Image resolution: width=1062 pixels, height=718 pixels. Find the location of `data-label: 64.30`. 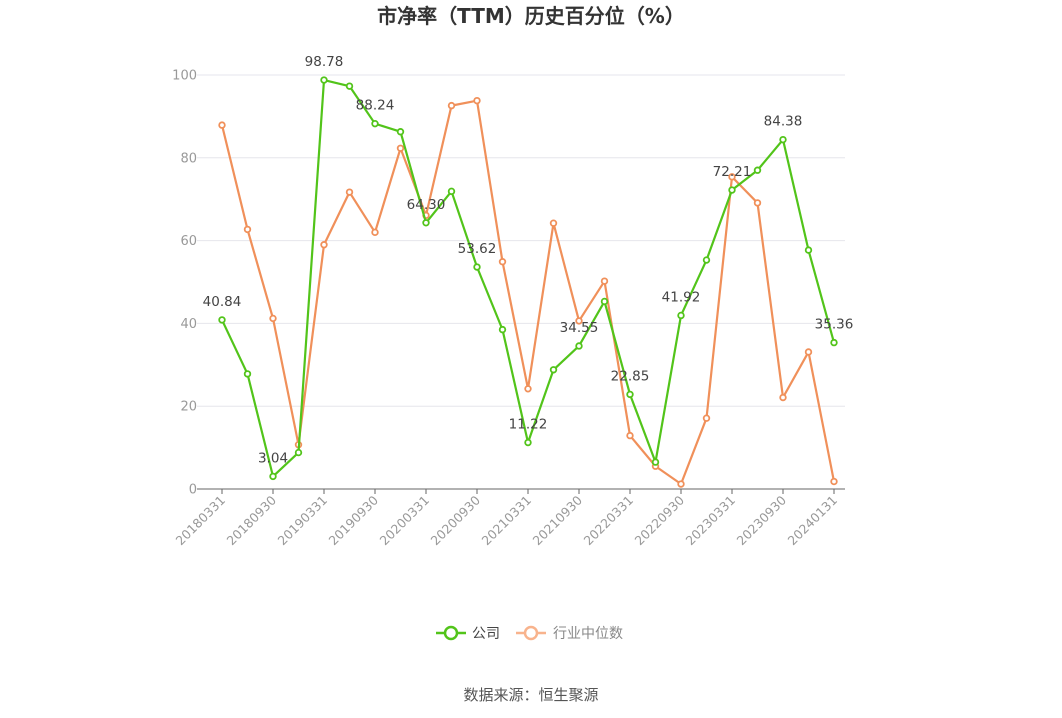

data-label: 64.30 is located at coordinates (426, 205).